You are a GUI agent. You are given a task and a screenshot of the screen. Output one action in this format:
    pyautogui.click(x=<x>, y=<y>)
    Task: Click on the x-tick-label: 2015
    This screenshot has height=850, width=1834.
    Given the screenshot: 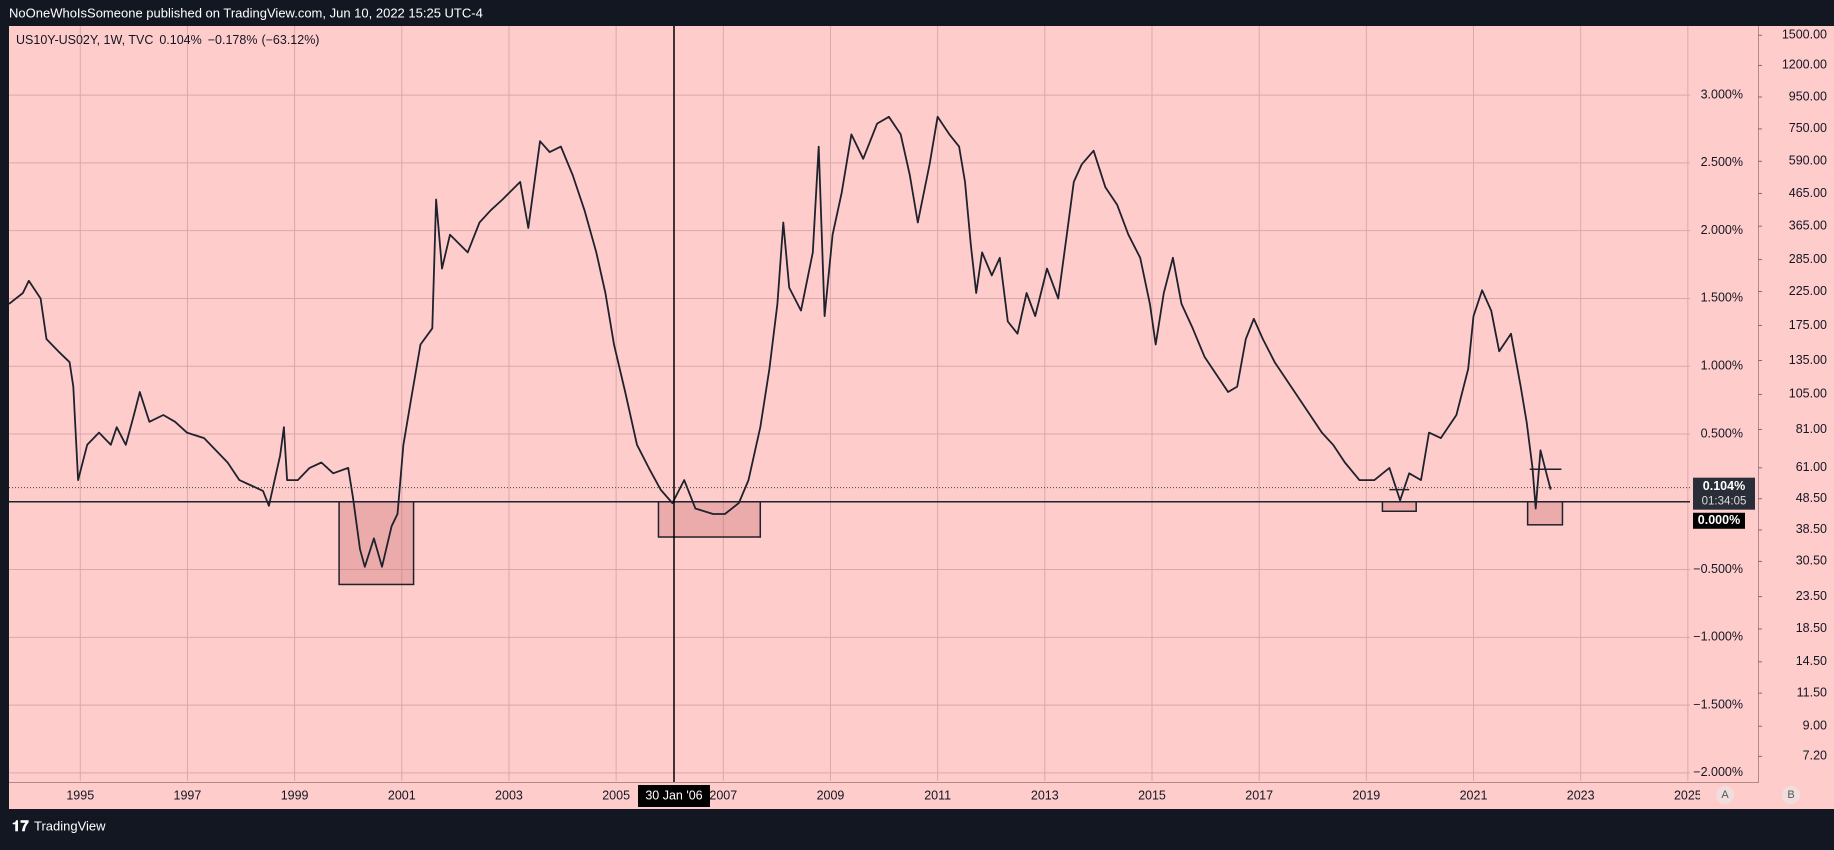 What is the action you would take?
    pyautogui.click(x=1152, y=795)
    